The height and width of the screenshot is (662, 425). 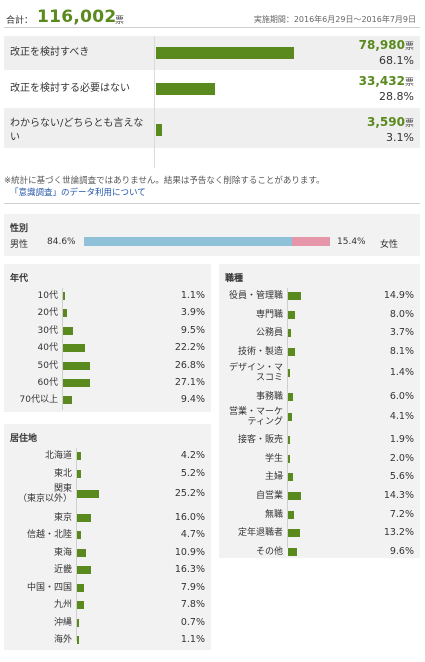 I want to click on result-pct: 28.8%, so click(x=396, y=96).